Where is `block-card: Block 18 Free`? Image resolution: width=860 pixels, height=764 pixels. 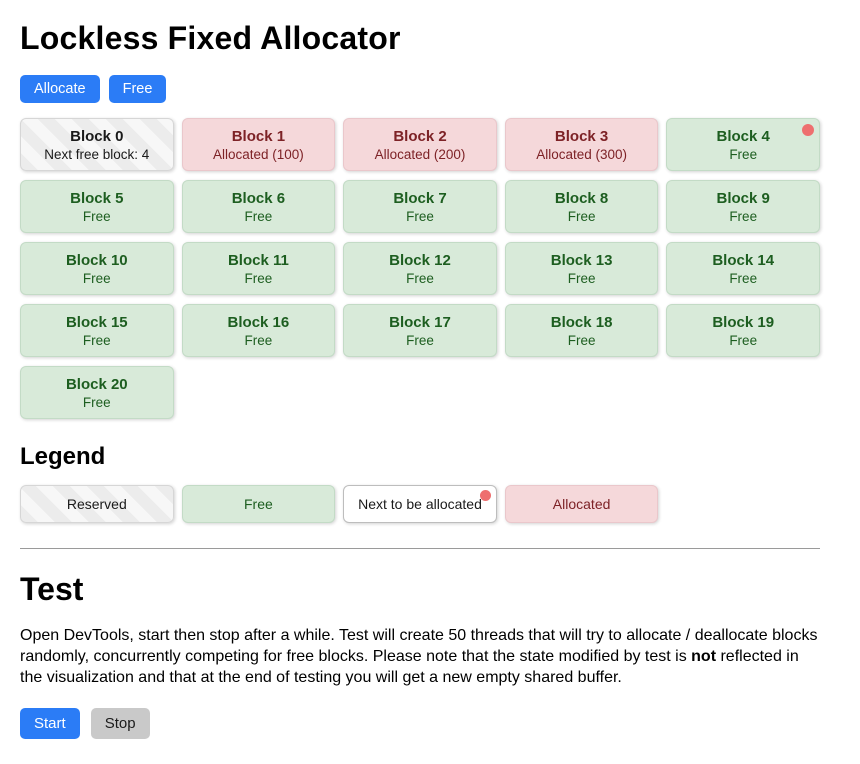
block-card: Block 18 Free is located at coordinates (581, 330).